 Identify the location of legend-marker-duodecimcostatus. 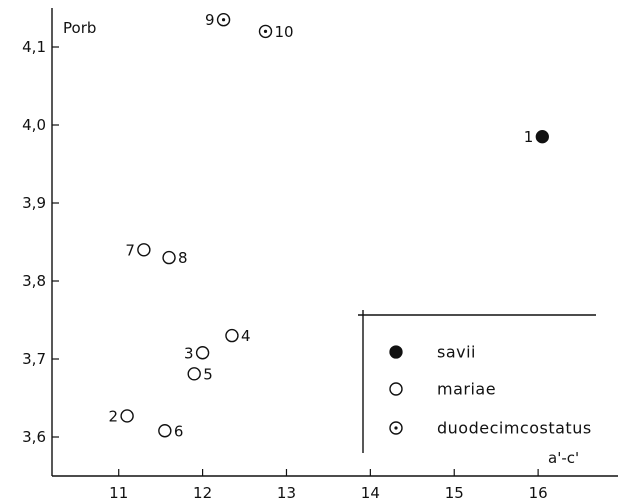
(396, 428).